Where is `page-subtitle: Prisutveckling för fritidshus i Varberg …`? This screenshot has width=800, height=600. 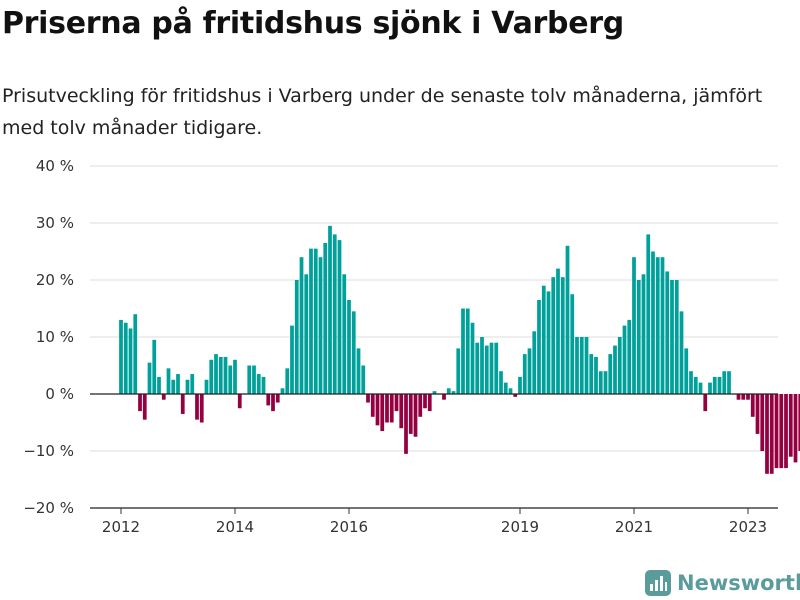 page-subtitle: Prisutveckling för fritidshus i Varberg … is located at coordinates (382, 112).